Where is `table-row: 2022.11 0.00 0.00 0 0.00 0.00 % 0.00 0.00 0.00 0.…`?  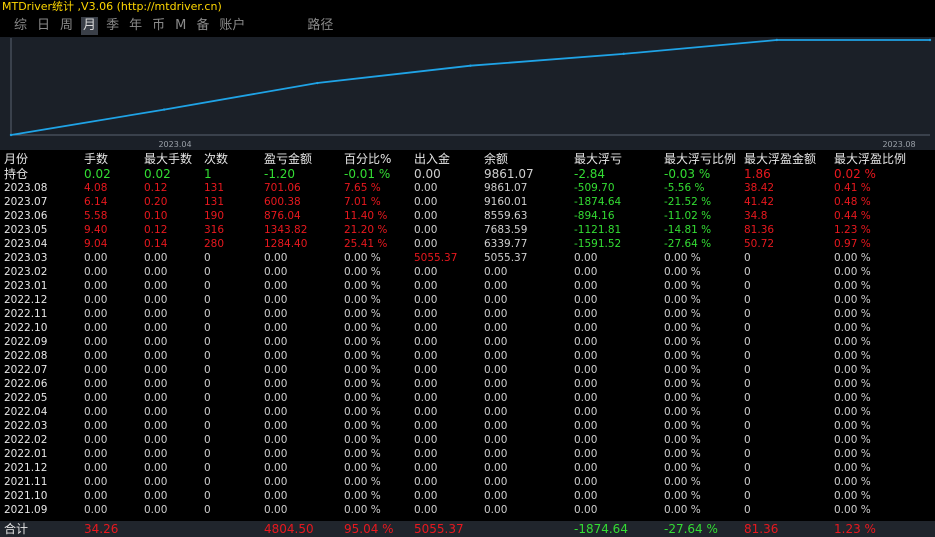
table-row: 2022.11 0.00 0.00 0 0.00 0.00 % 0.00 0.00 0.00 0.… is located at coordinates (467, 314).